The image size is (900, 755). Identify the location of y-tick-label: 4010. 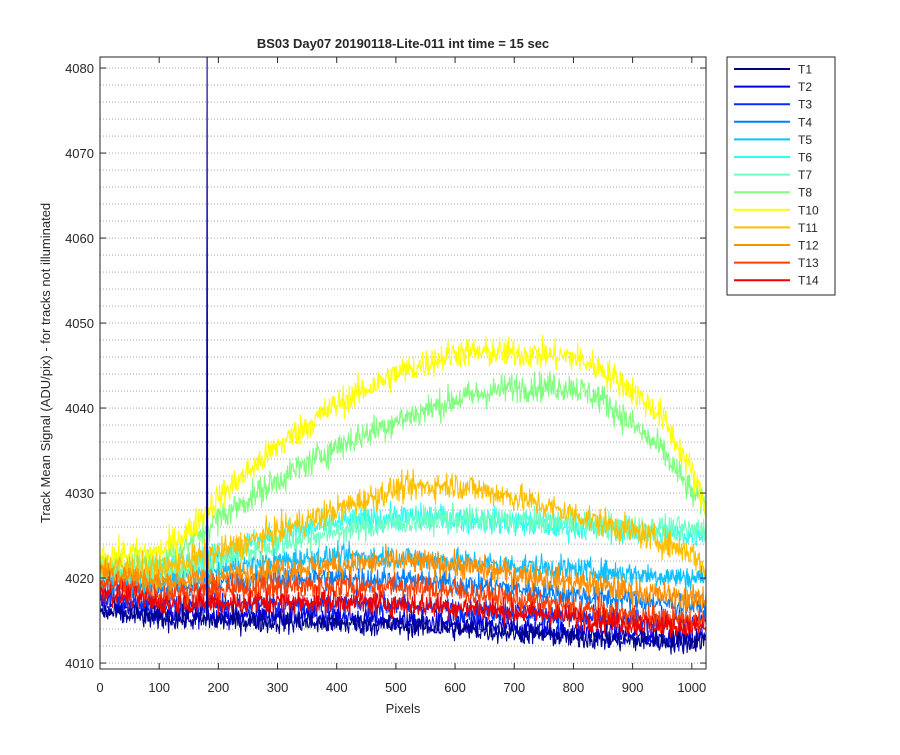
(79, 663).